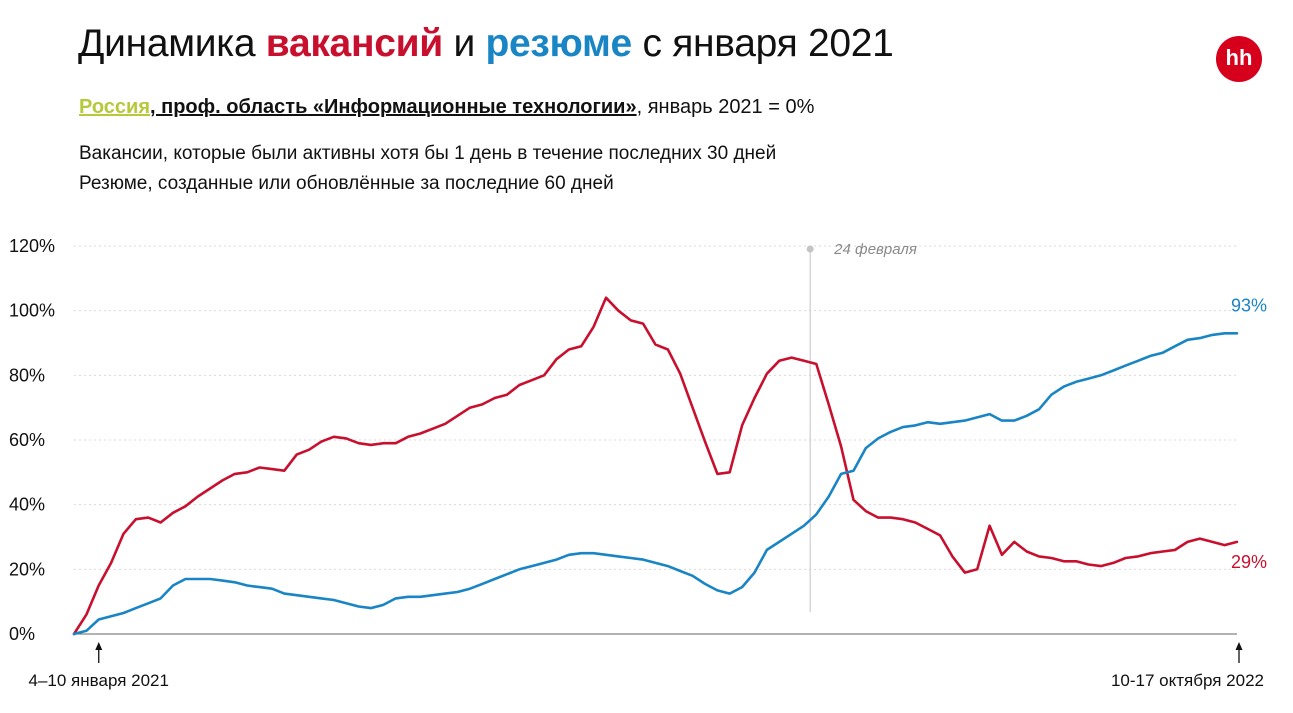 Image resolution: width=1293 pixels, height=713 pixels. I want to click on title-resumes: резюме, so click(559, 43).